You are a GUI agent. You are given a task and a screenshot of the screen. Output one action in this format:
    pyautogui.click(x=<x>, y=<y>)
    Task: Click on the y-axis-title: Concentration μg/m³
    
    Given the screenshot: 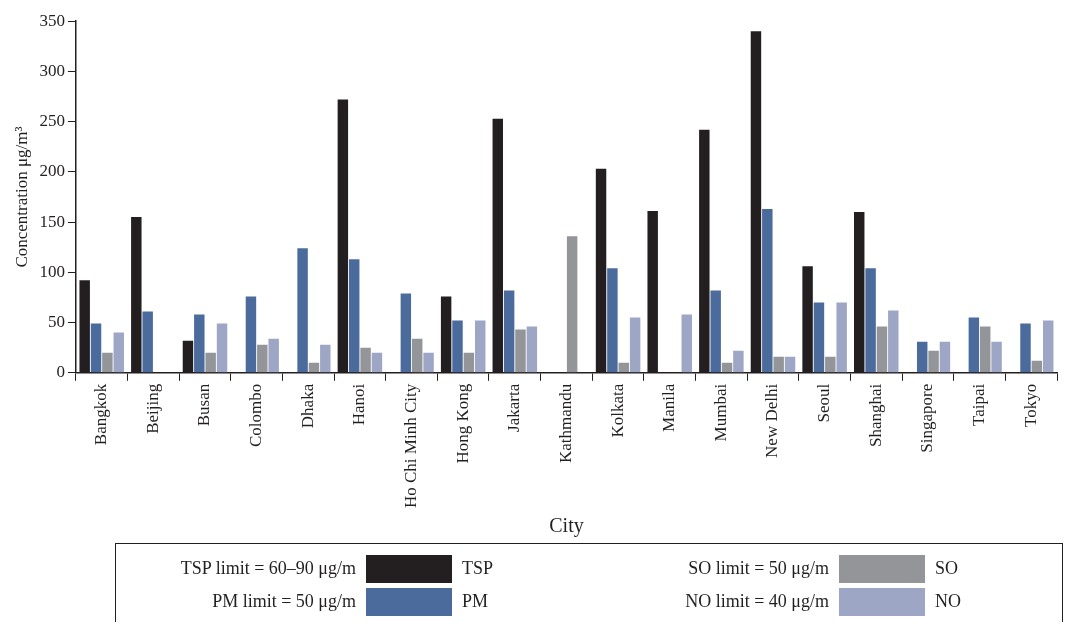 What is the action you would take?
    pyautogui.click(x=21, y=197)
    